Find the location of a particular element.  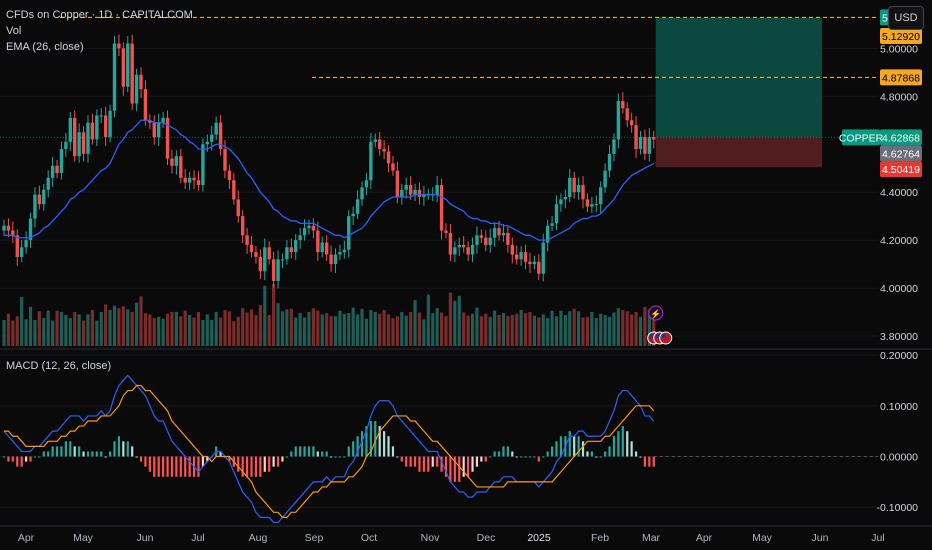

price-tick-label: 4.40000 is located at coordinates (899, 193).